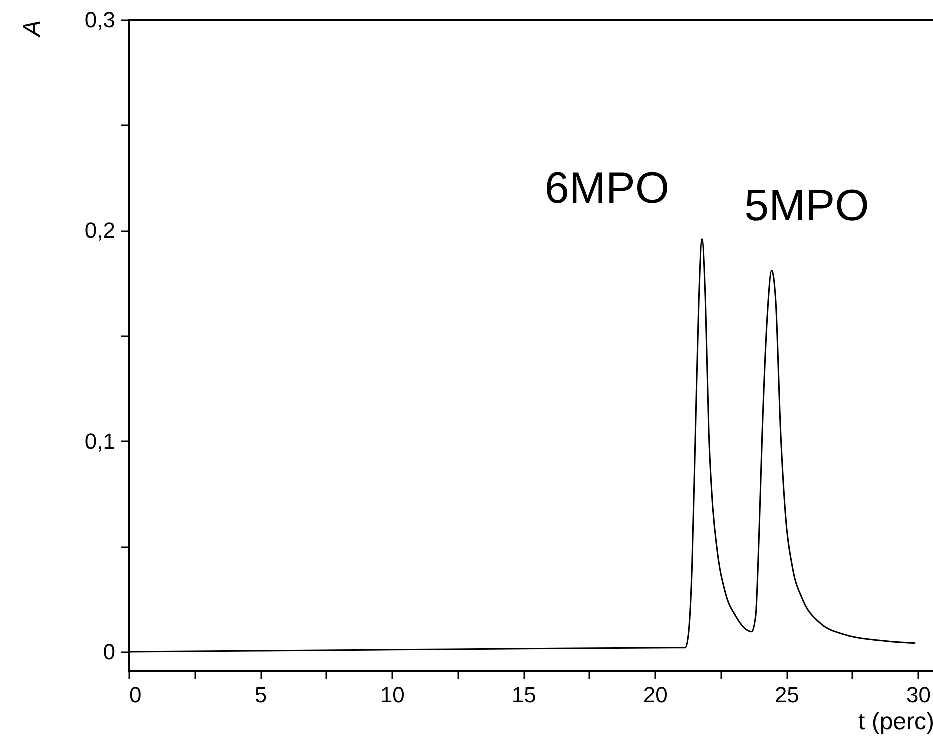 The width and height of the screenshot is (933, 756). What do you see at coordinates (261, 695) in the screenshot?
I see `x-tick-label: 5` at bounding box center [261, 695].